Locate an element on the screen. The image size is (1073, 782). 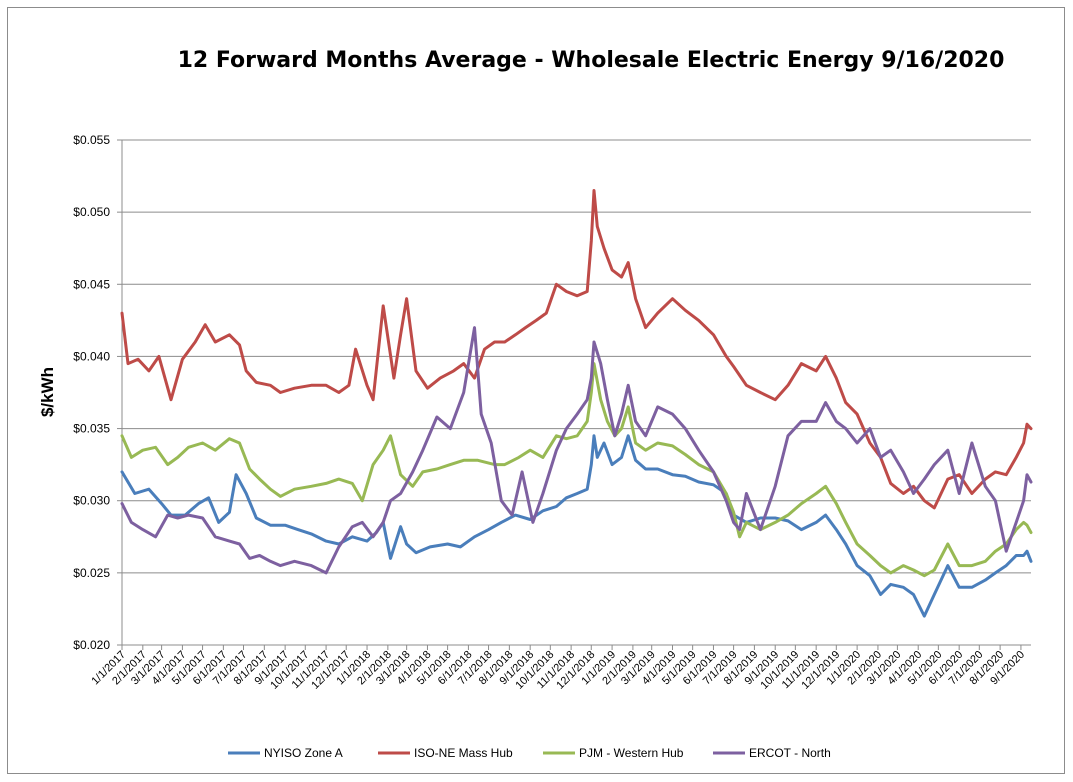
y-tick-label: $0.045 is located at coordinates (91, 284).